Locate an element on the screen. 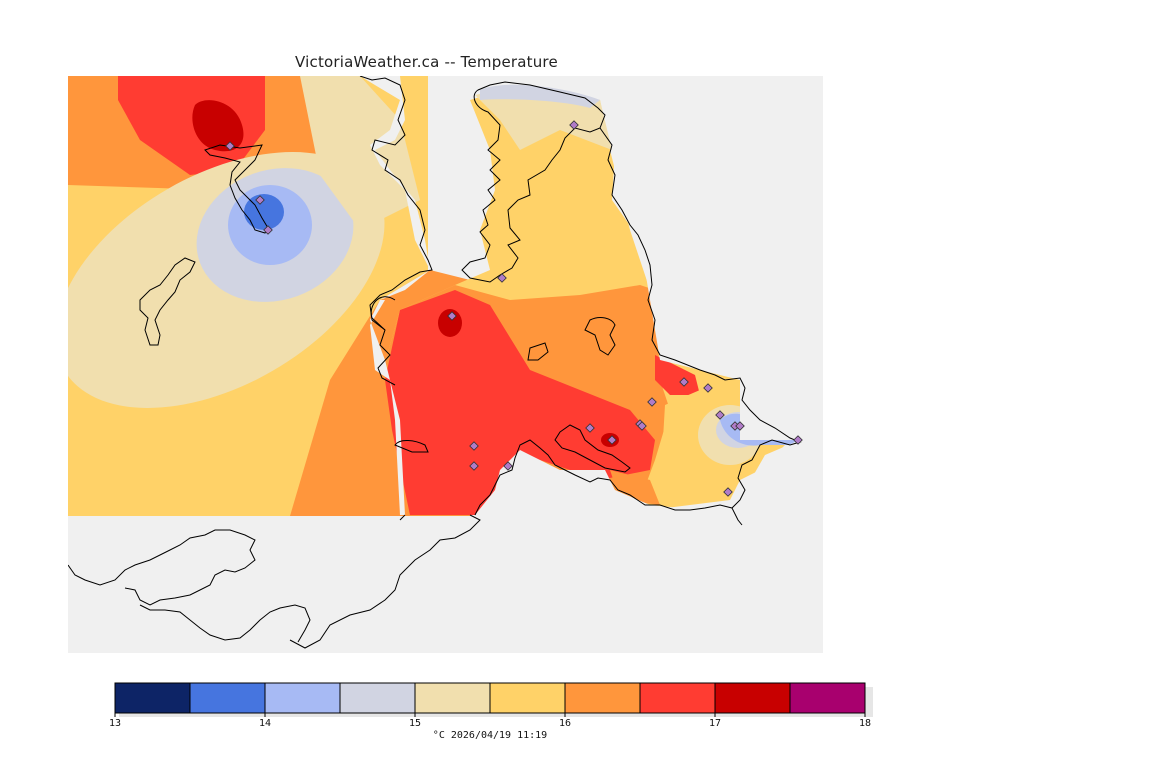 This screenshot has width=1152, height=768. legend-tick-label: 16 is located at coordinates (565, 723).